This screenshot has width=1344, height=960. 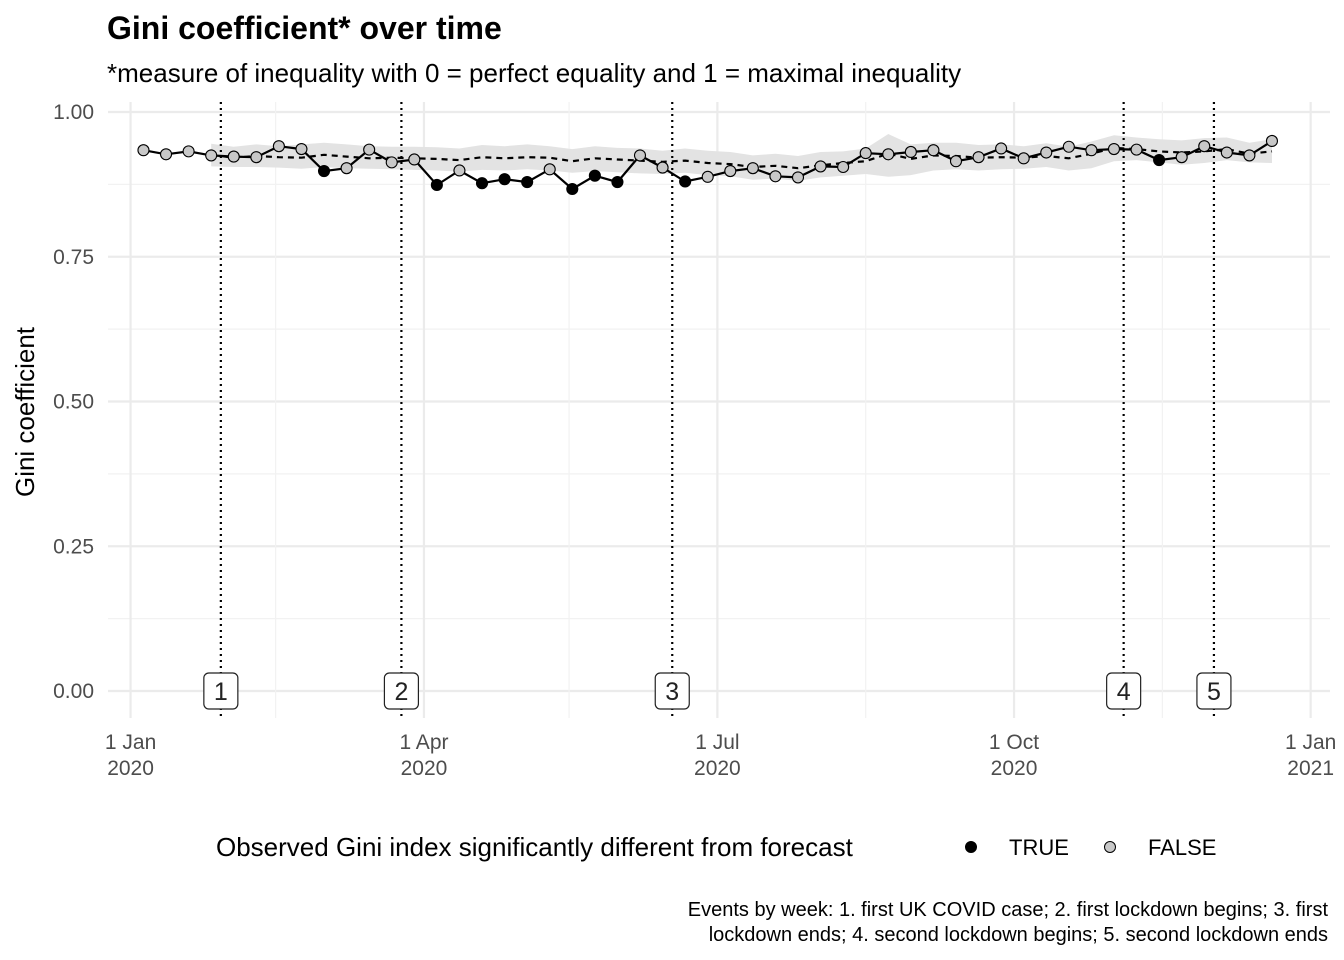 I want to click on y-tick-label: 0.00, so click(x=73, y=691).